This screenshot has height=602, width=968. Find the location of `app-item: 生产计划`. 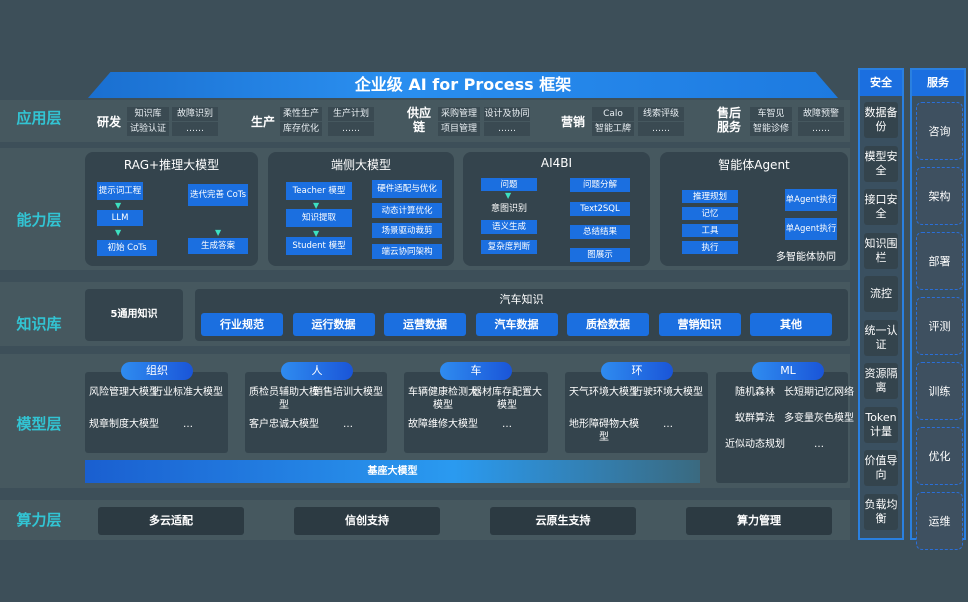

app-item: 生产计划 is located at coordinates (351, 114).